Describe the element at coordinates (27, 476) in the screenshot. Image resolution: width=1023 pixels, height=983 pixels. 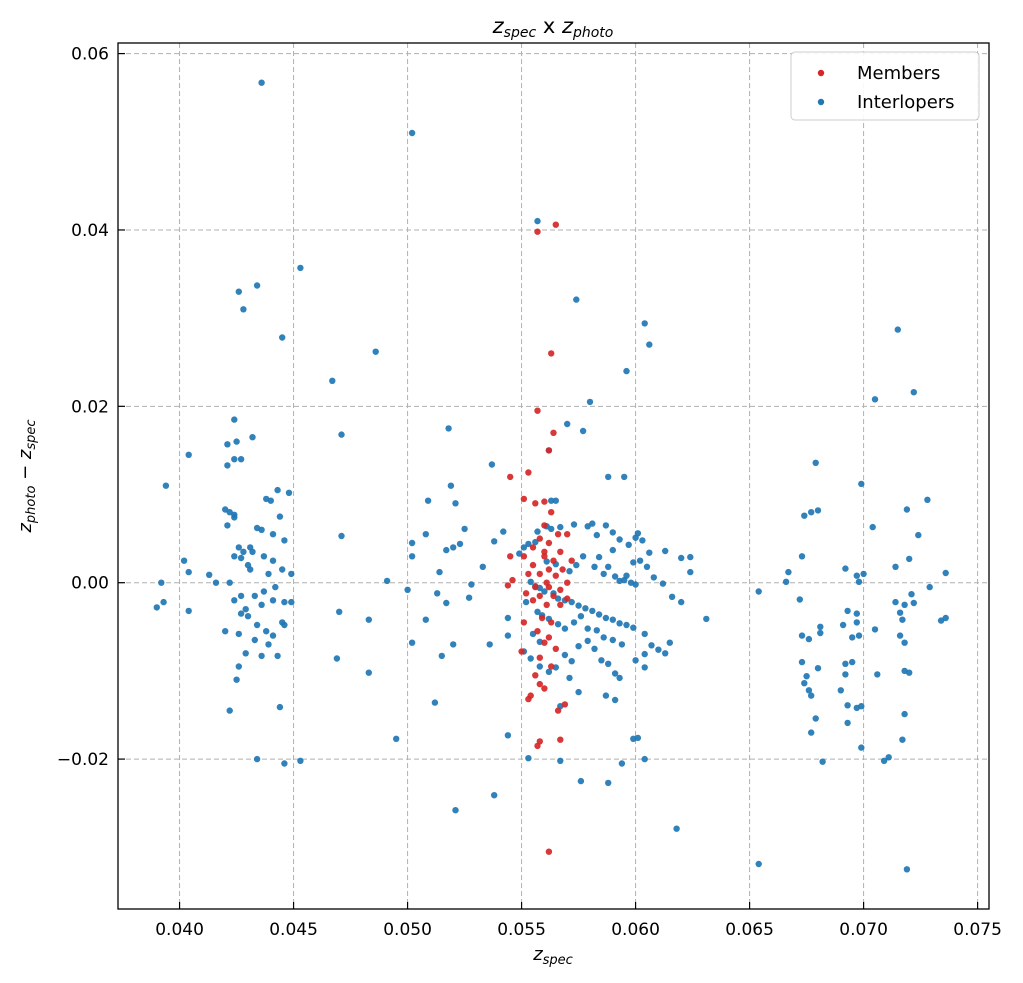
I see `y-axis-title: zphoto − zspec` at that location.